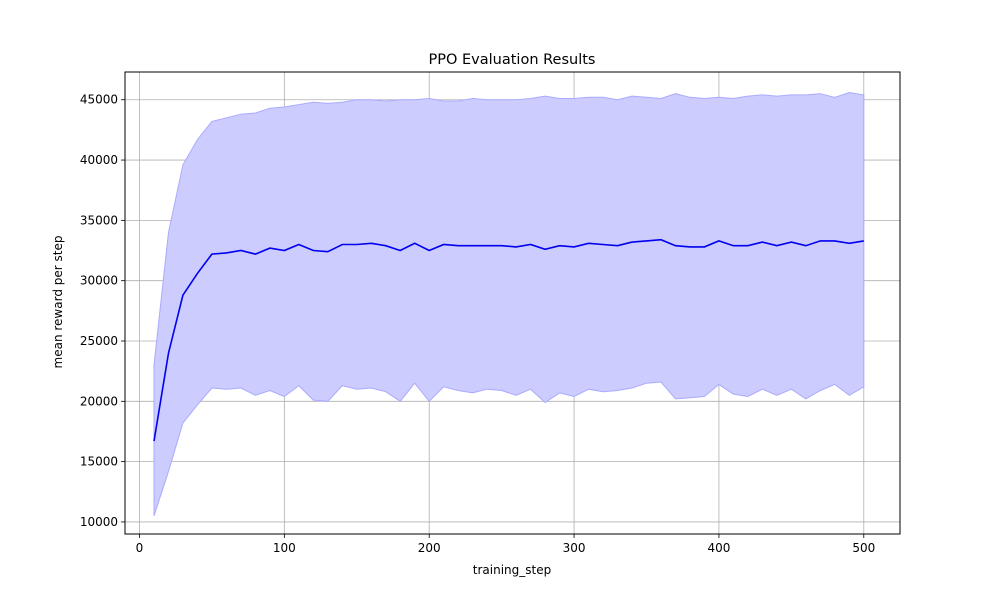  Describe the element at coordinates (99, 341) in the screenshot. I see `y-tick-label: 25000` at that location.